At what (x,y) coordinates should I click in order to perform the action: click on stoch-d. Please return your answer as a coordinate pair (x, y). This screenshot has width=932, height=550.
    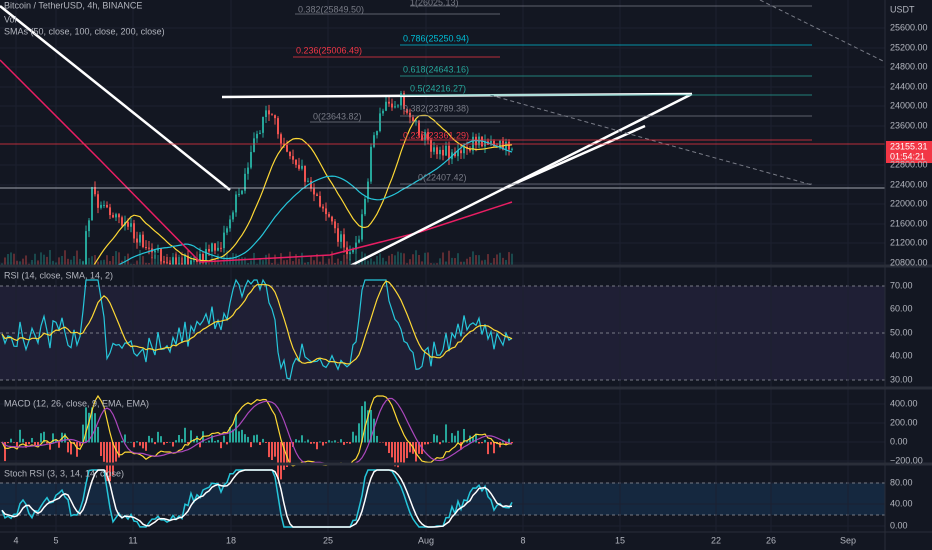
    Looking at the image, I should click on (257, 498).